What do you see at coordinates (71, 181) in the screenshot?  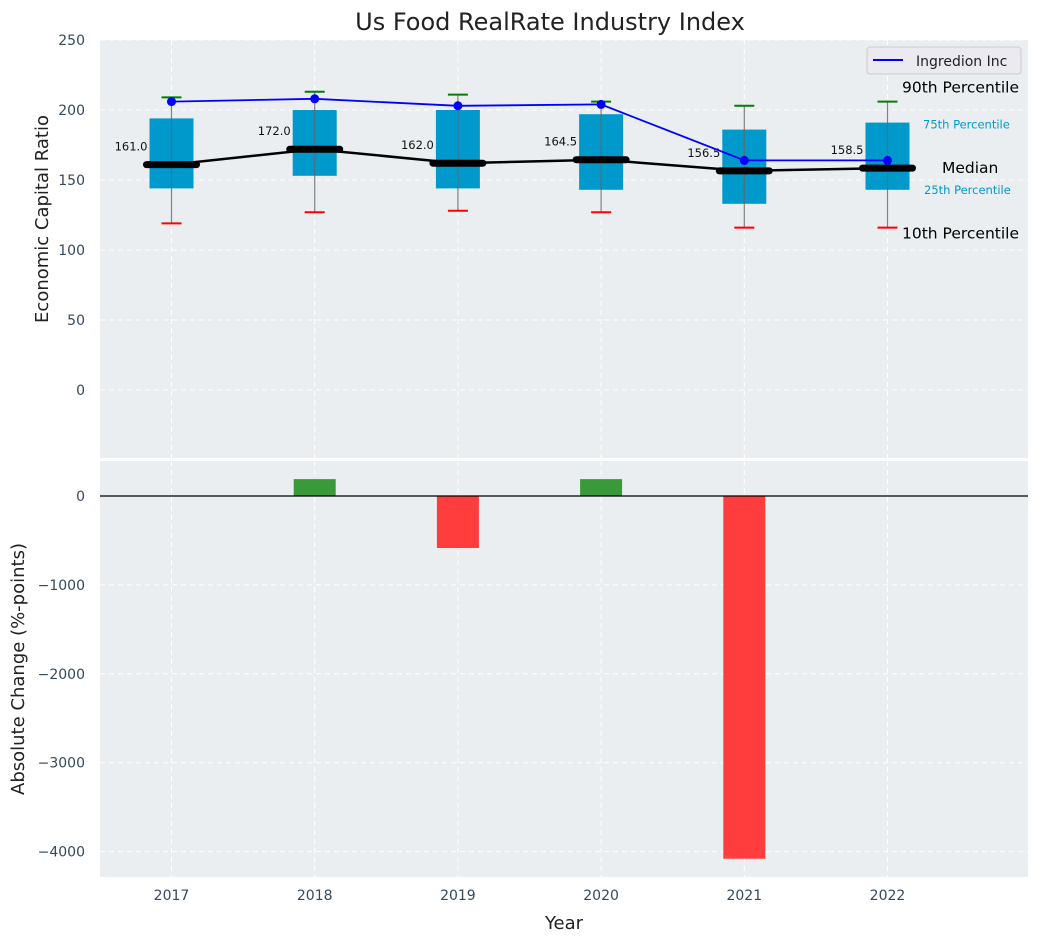 I see `y-tick-label: 150` at bounding box center [71, 181].